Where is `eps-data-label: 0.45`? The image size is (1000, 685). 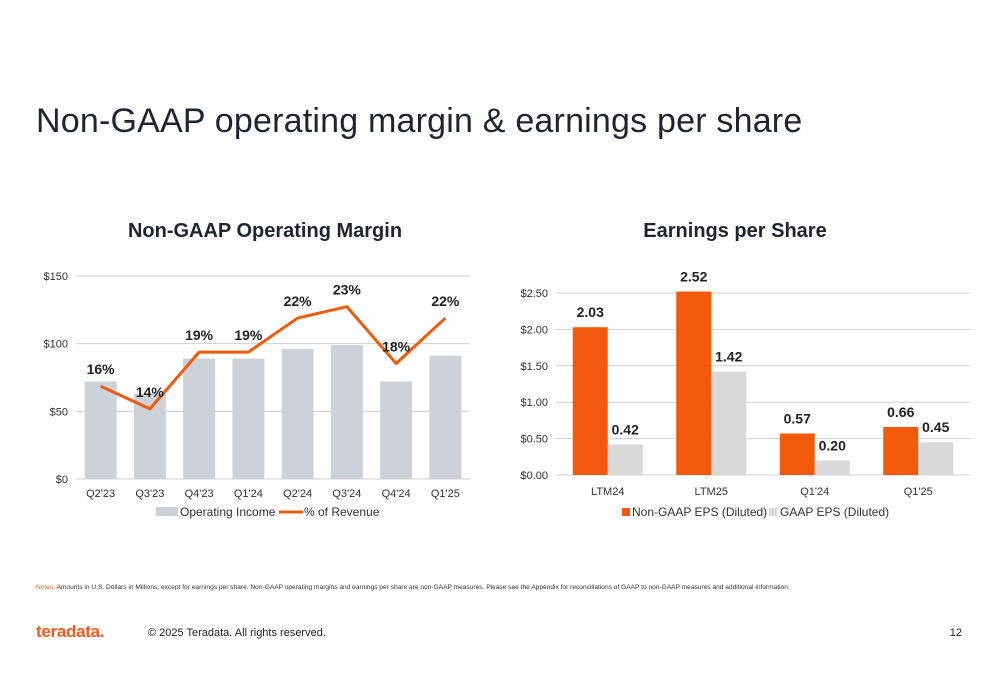 eps-data-label: 0.45 is located at coordinates (935, 427).